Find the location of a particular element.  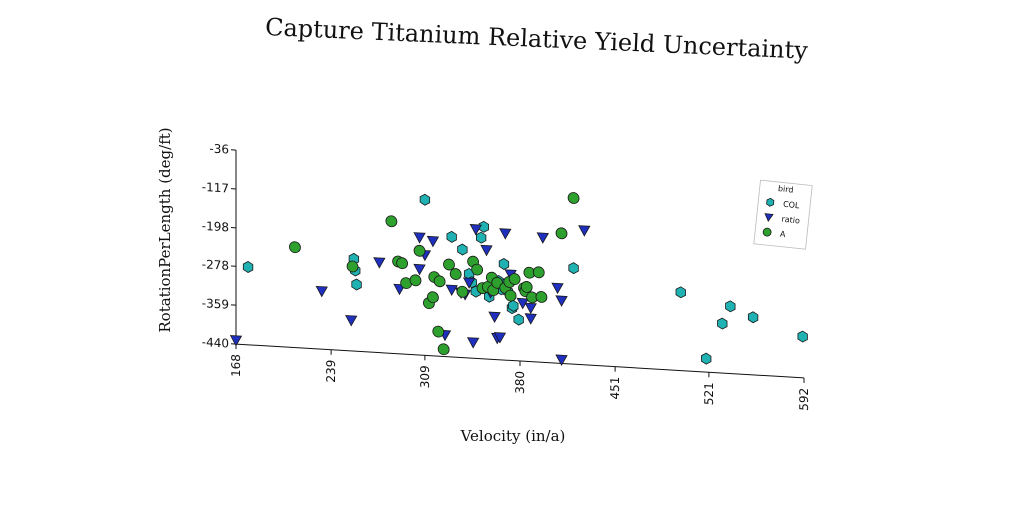

y-tick-label: -359 is located at coordinates (215, 304).